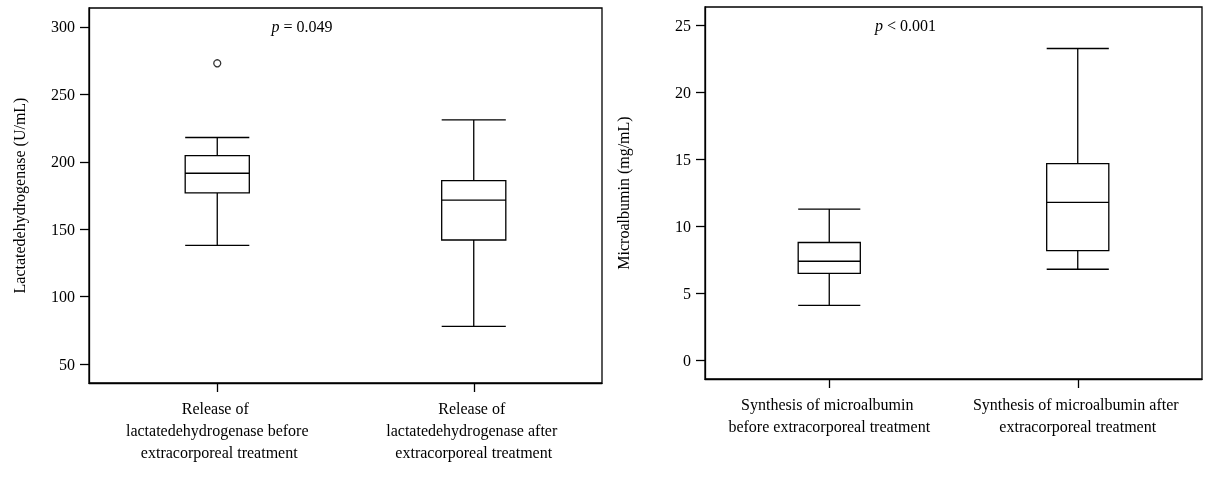 The height and width of the screenshot is (489, 1207). I want to click on y-tick-label: 15, so click(683, 160).